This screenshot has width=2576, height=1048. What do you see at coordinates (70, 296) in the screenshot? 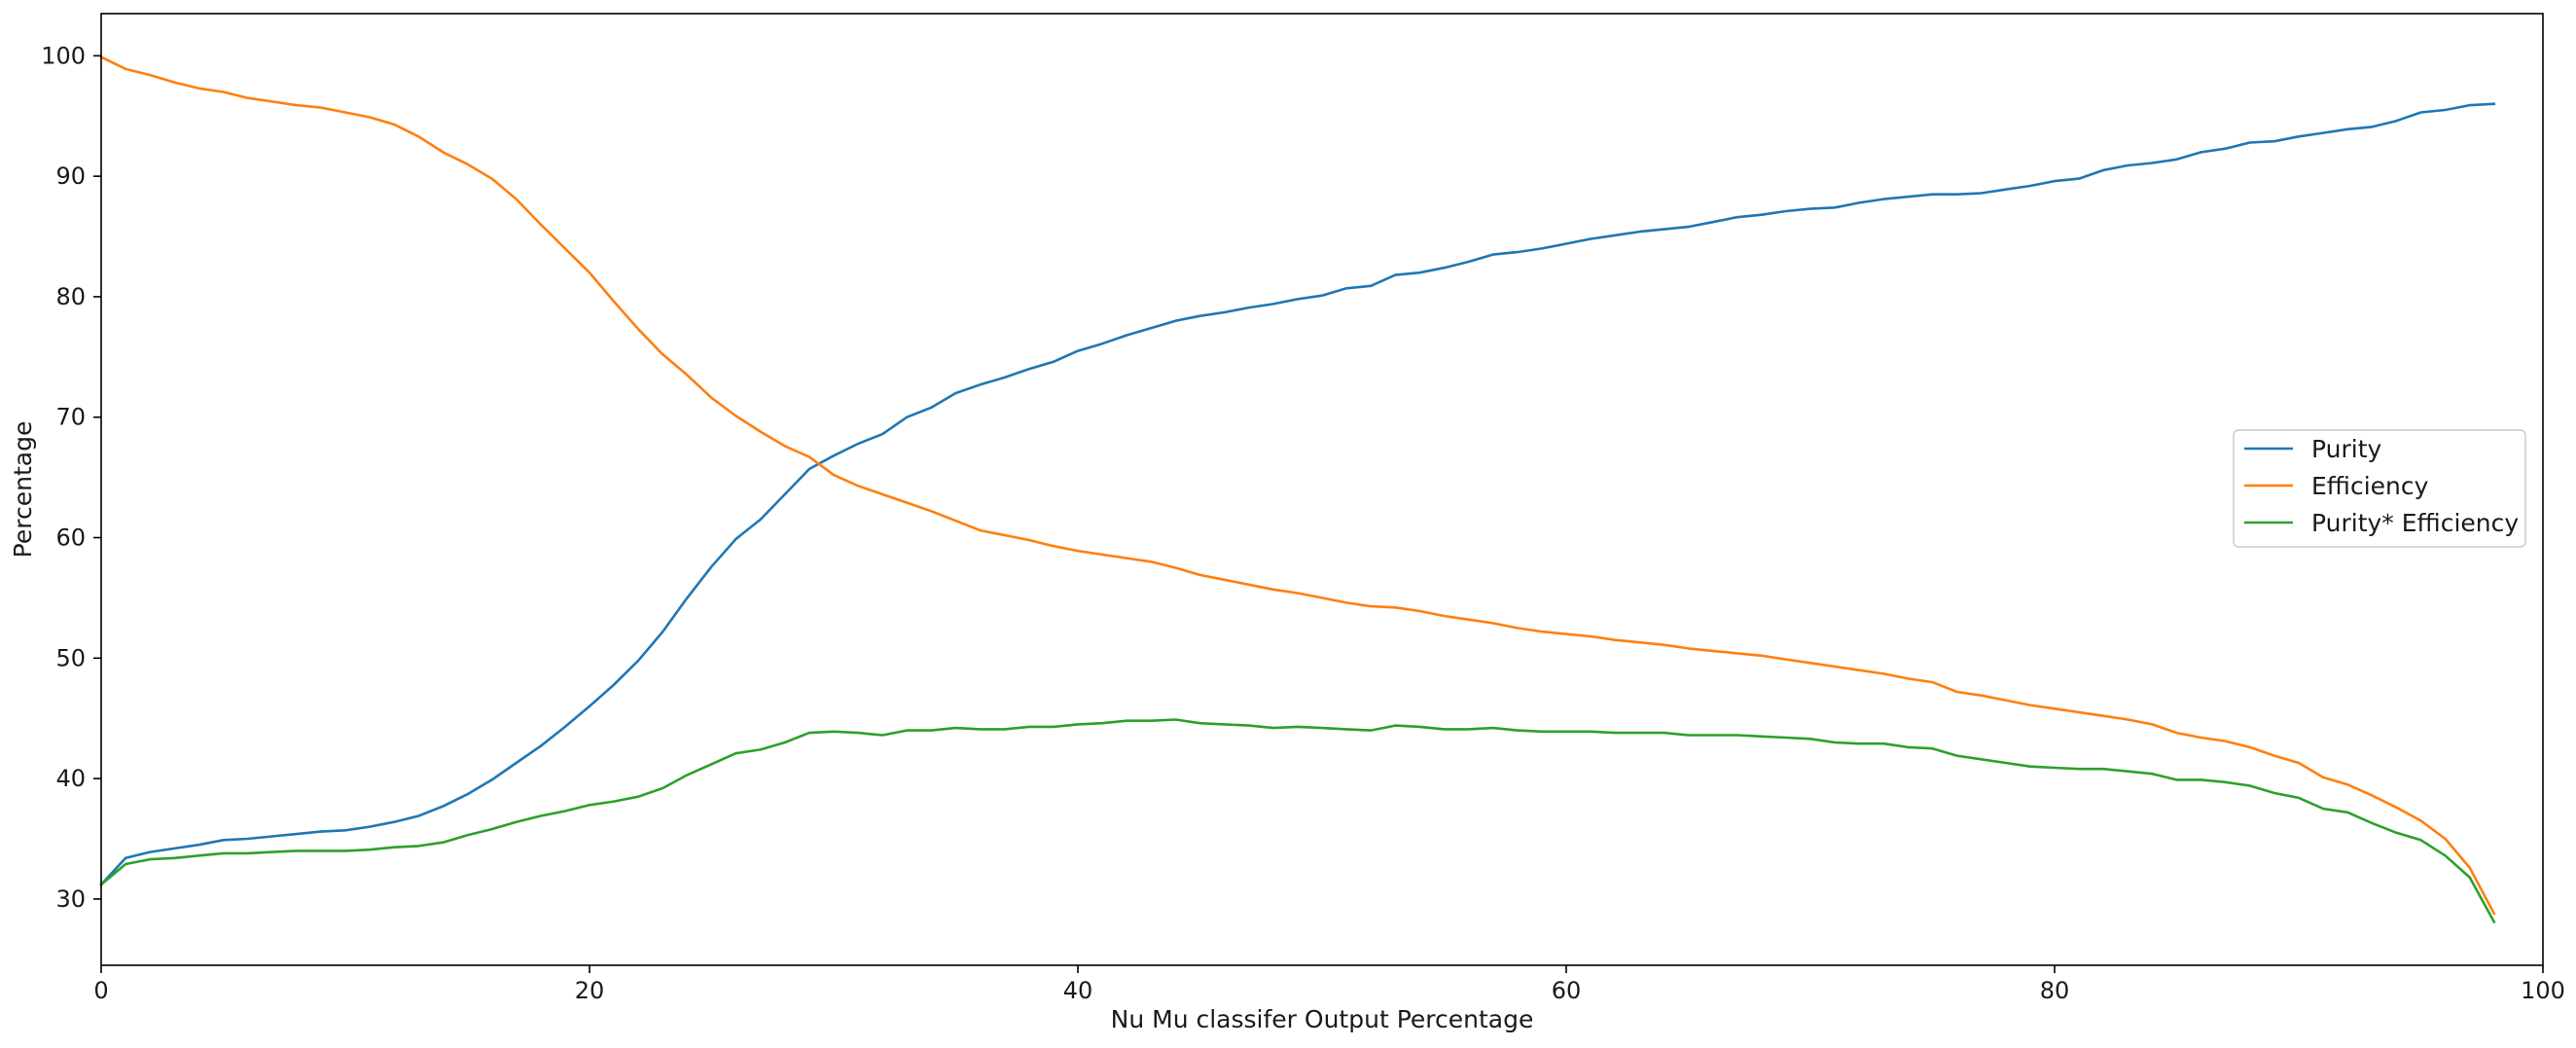
I see `y-tick-label: 80` at bounding box center [70, 296].